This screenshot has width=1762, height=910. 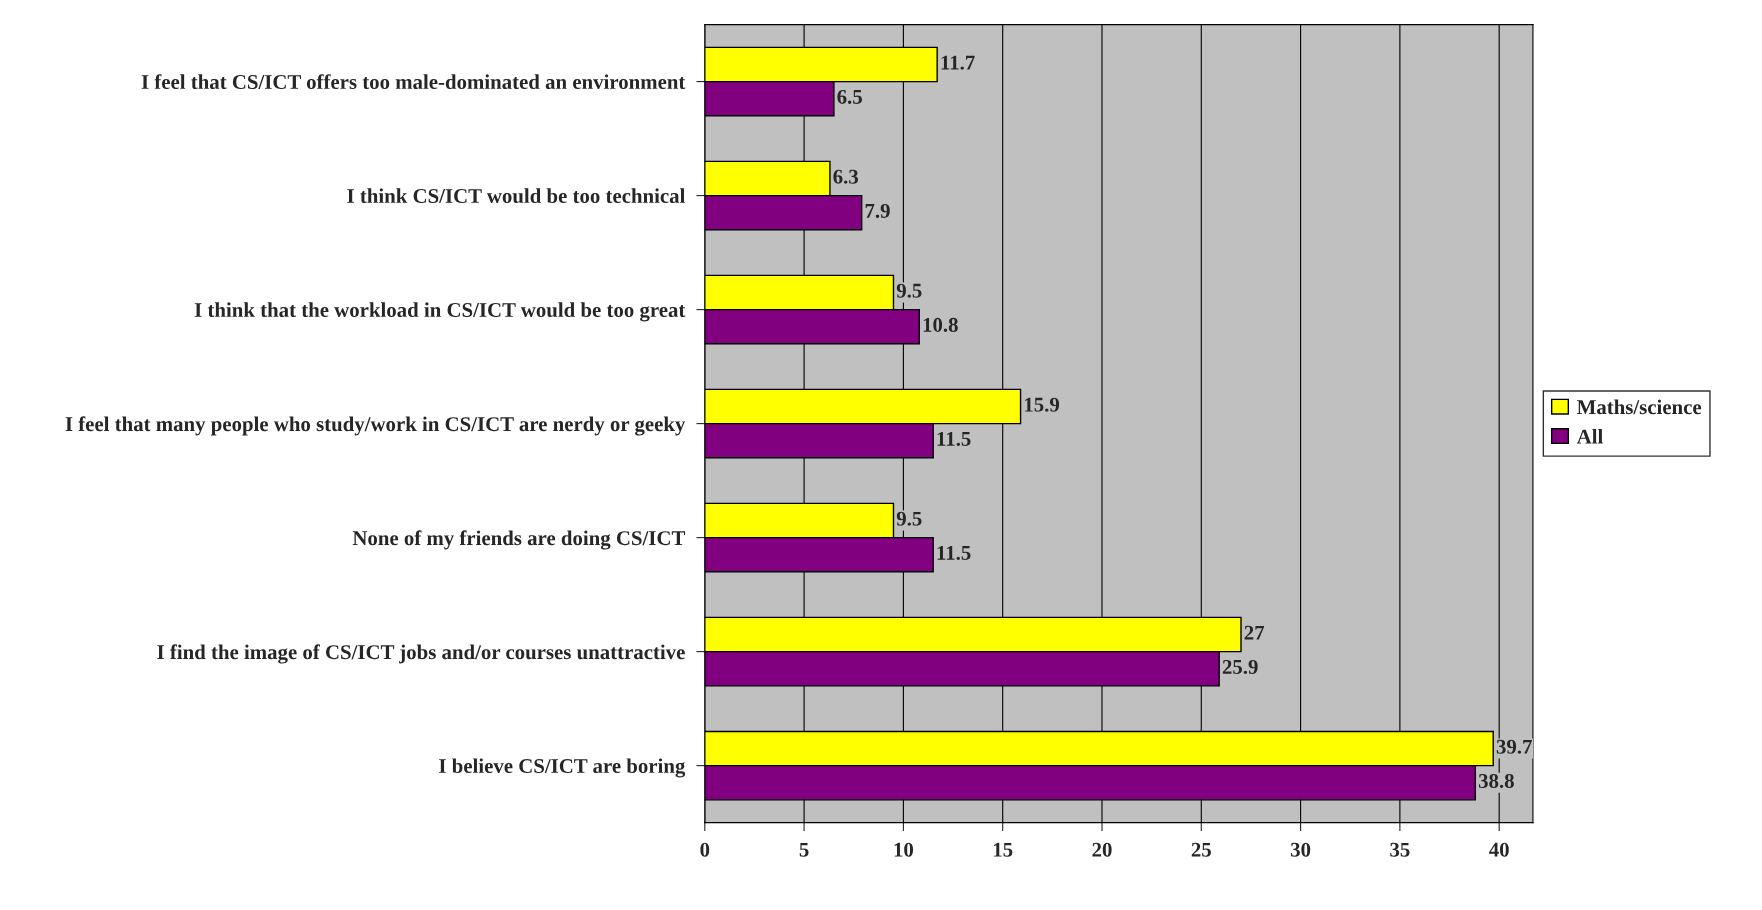 What do you see at coordinates (519, 540) in the screenshot?
I see `y-tick-label: None of my friends are doing CS/ICT` at bounding box center [519, 540].